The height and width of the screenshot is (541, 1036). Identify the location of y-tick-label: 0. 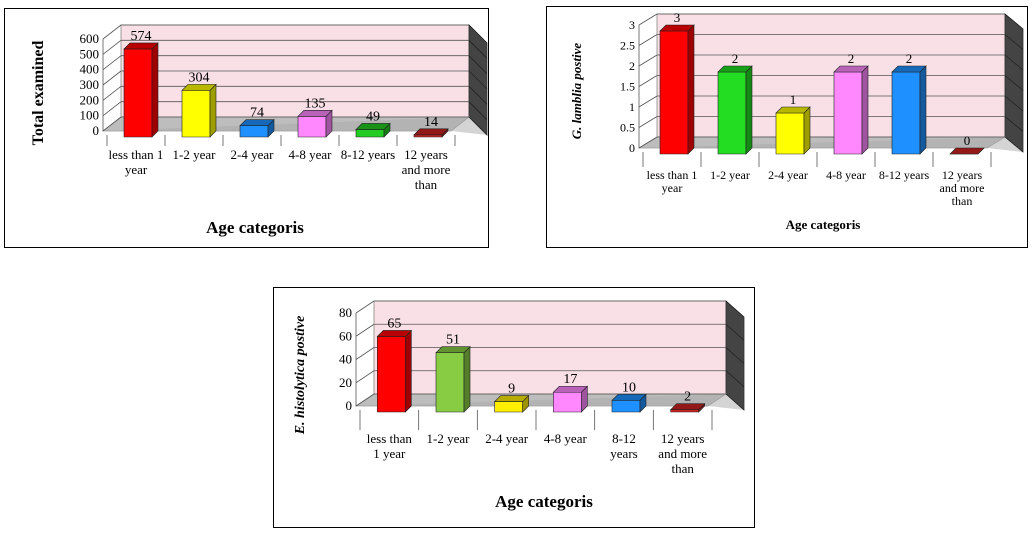
(632, 148).